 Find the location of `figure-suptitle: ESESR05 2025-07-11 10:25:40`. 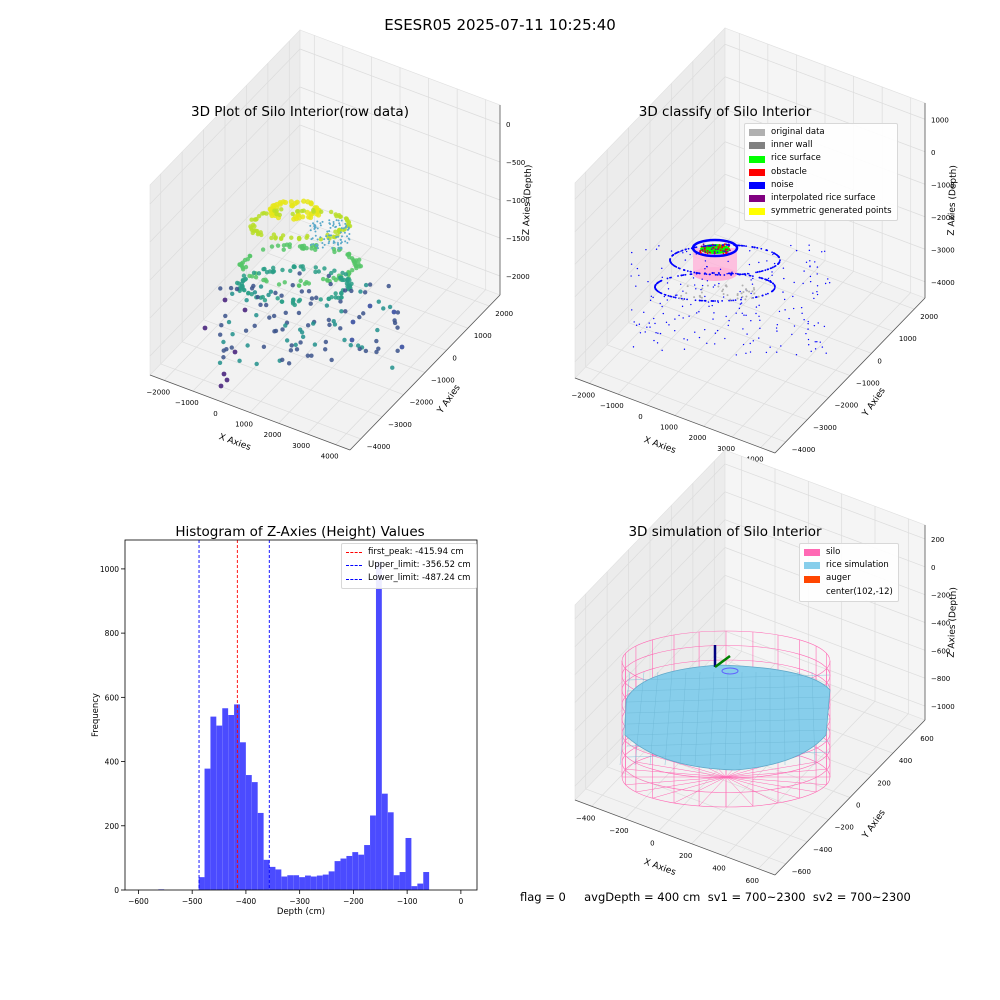

figure-suptitle: ESESR05 2025-07-11 10:25:40 is located at coordinates (500, 25).